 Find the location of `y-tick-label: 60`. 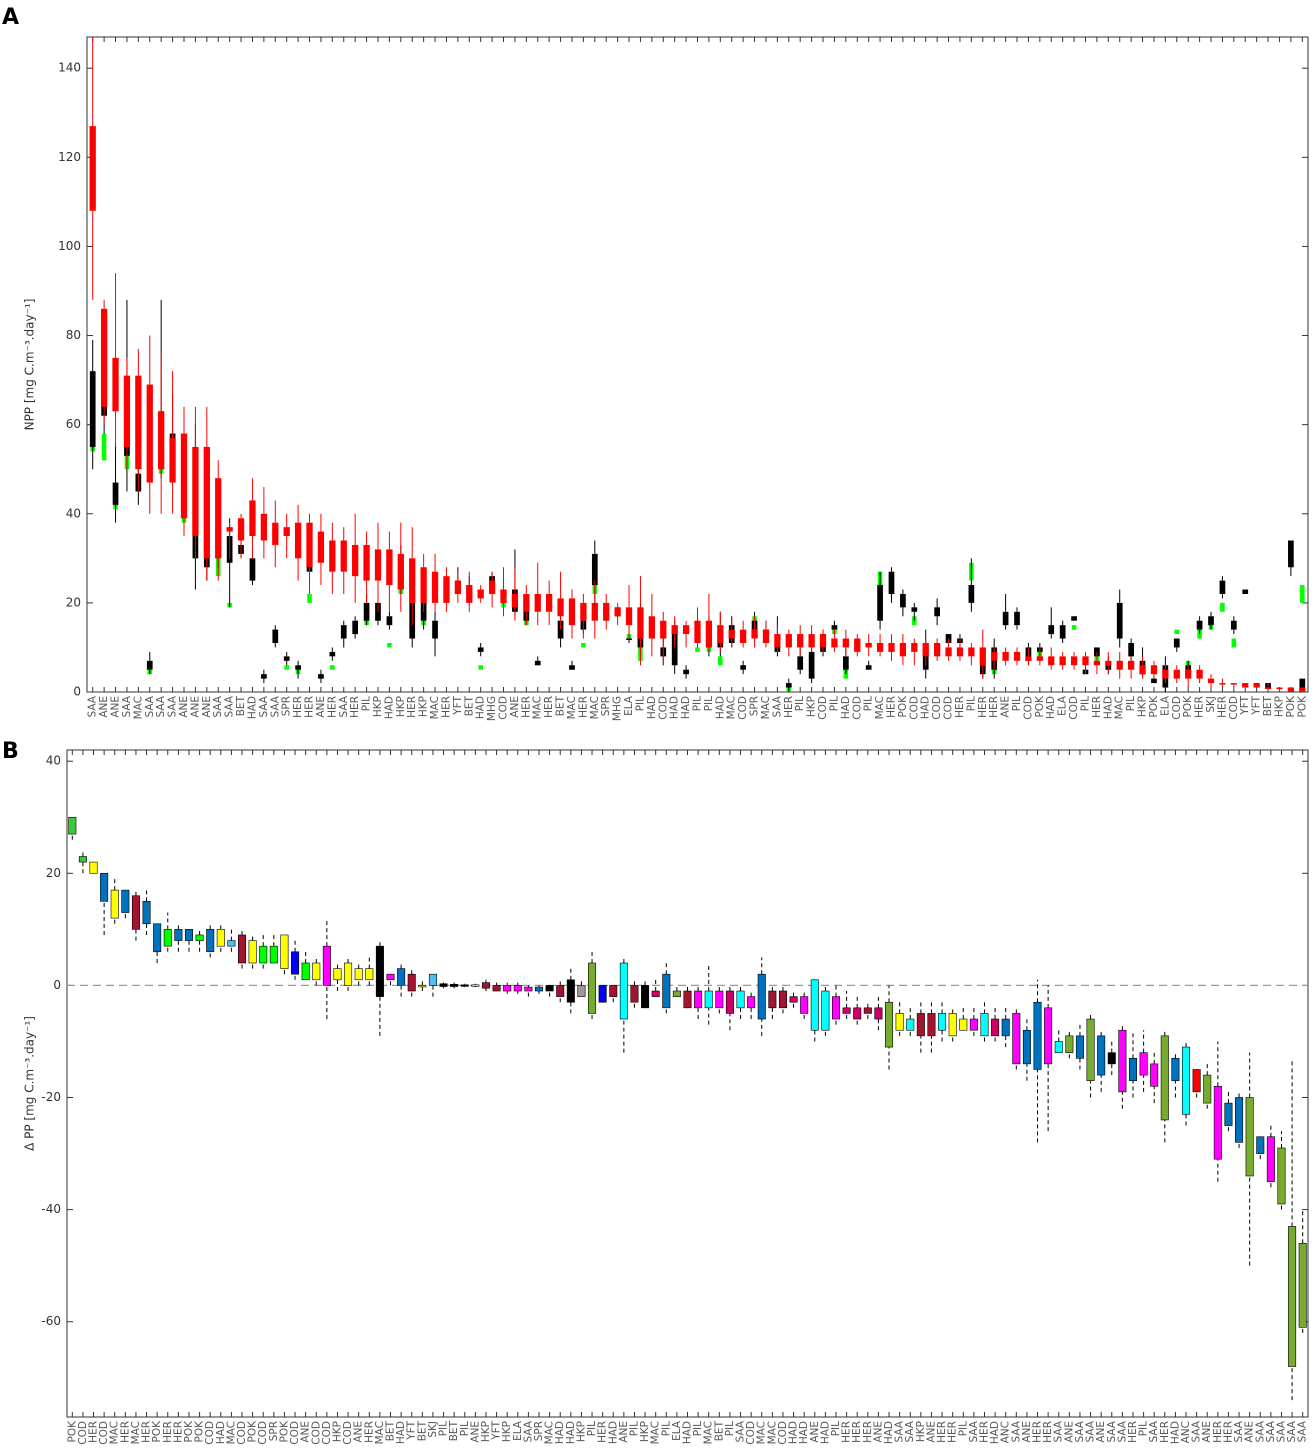

y-tick-label: 60 is located at coordinates (73, 424).